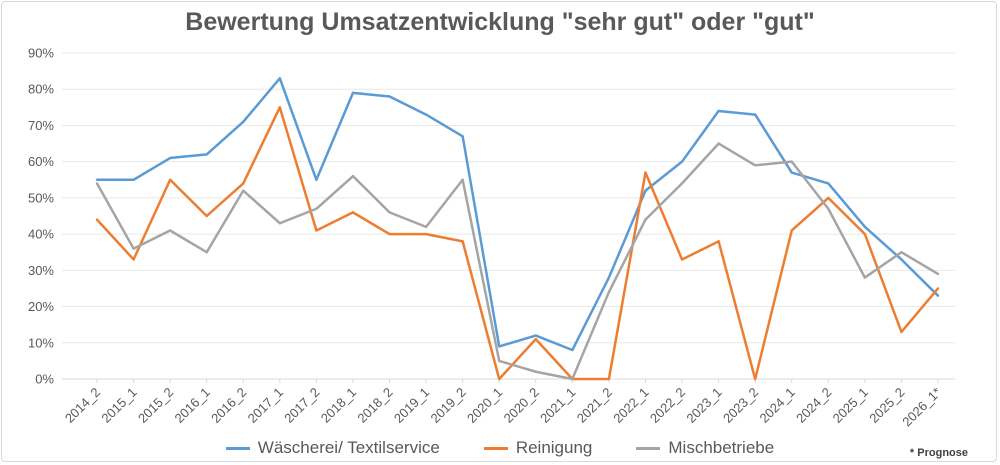  Describe the element at coordinates (630, 405) in the screenshot. I see `x-tick-label: 2022_1` at that location.